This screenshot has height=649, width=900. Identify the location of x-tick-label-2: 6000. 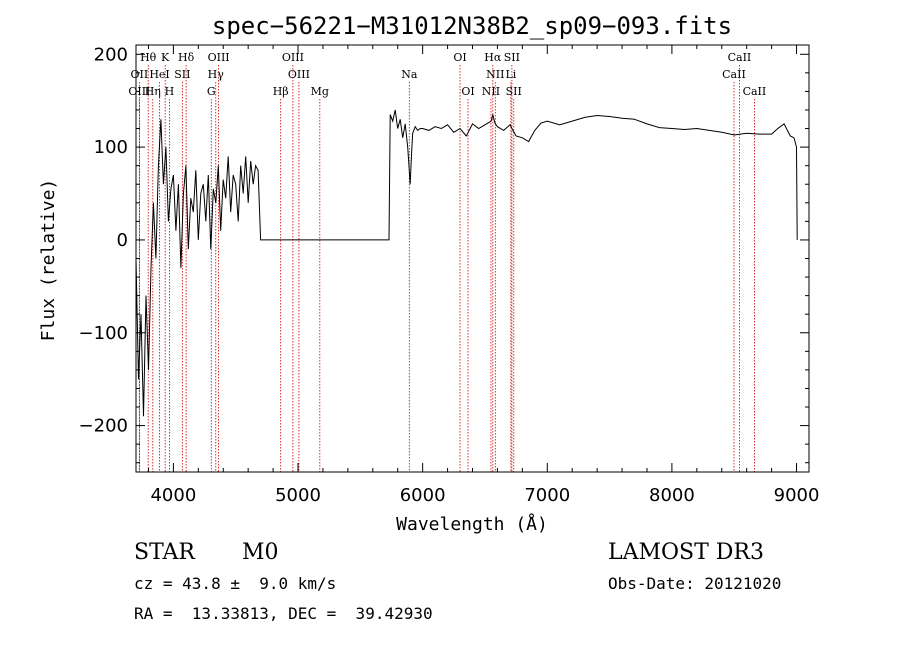
(423, 495).